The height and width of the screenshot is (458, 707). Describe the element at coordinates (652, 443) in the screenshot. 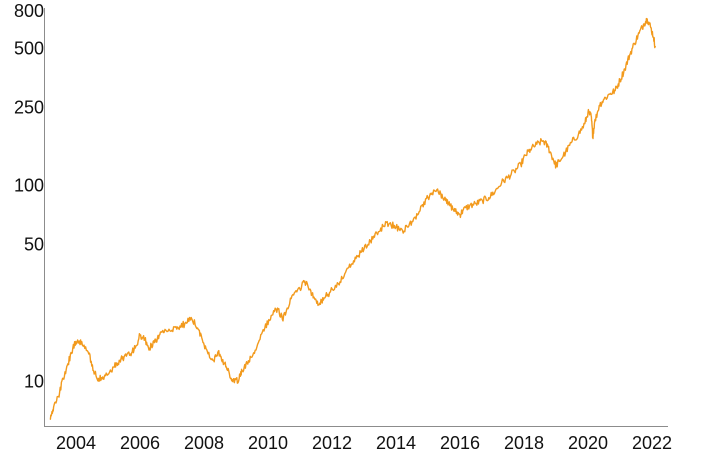

I see `x-tick-label: 2022` at that location.